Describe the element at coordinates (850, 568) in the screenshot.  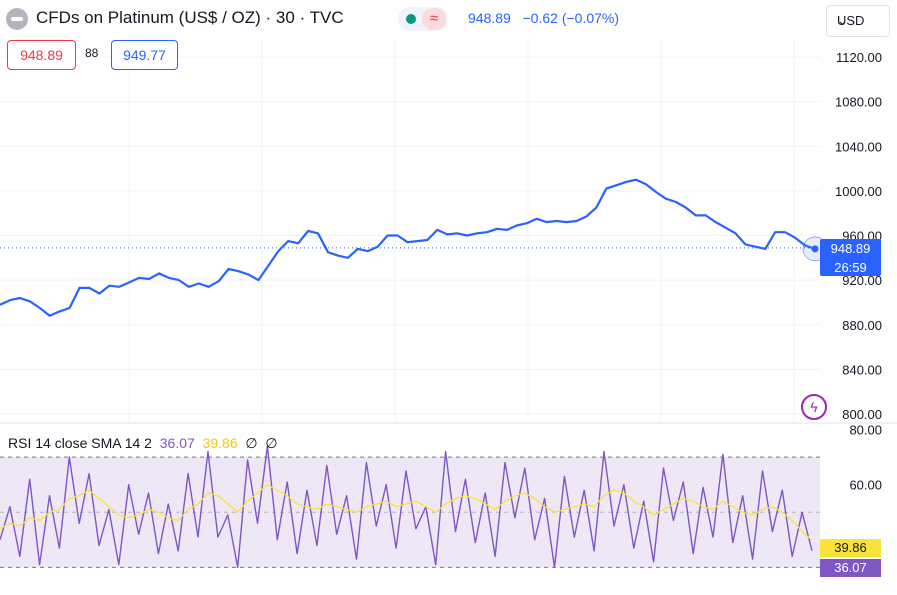
I see `rsi-value-tag: 36.07` at that location.